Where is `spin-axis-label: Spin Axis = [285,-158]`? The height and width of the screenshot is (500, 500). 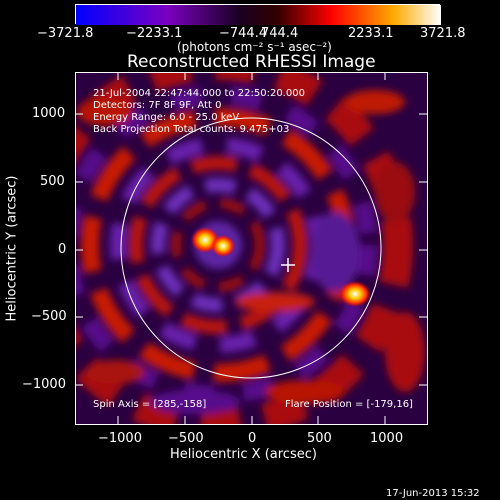
spin-axis-label: Spin Axis = [285,-158] is located at coordinates (150, 404).